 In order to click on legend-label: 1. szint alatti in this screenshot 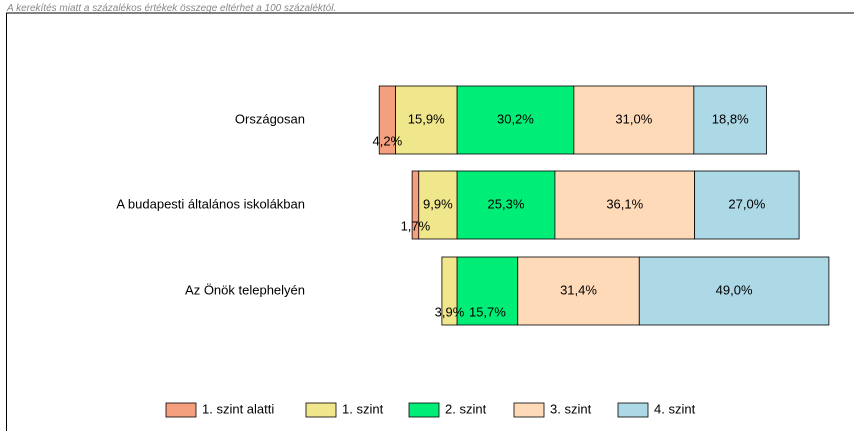, I will do `click(238, 408)`.